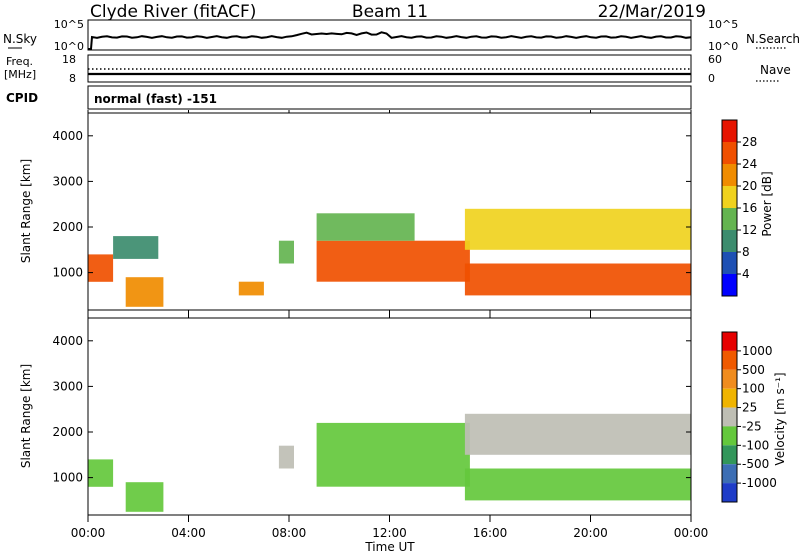 This screenshot has width=800, height=558. I want to click on cpid-value: normal (fast) -151, so click(155, 99).